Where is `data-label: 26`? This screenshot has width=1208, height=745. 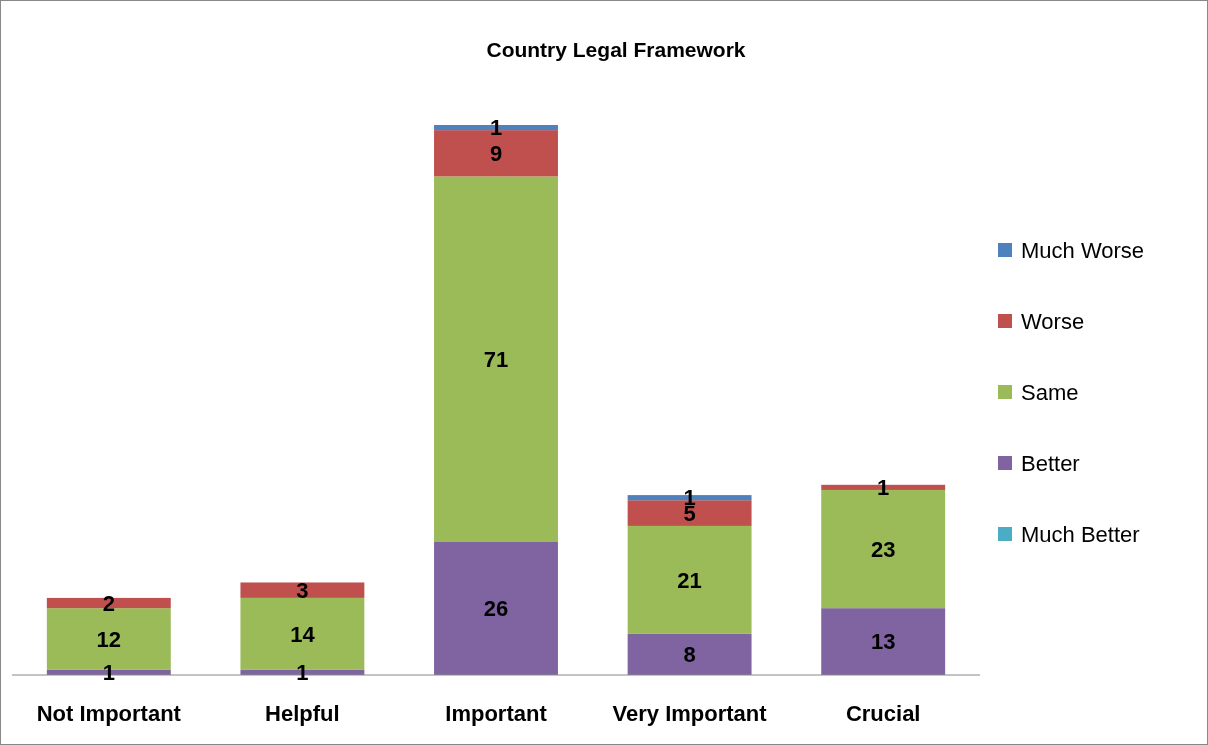 data-label: 26 is located at coordinates (496, 608).